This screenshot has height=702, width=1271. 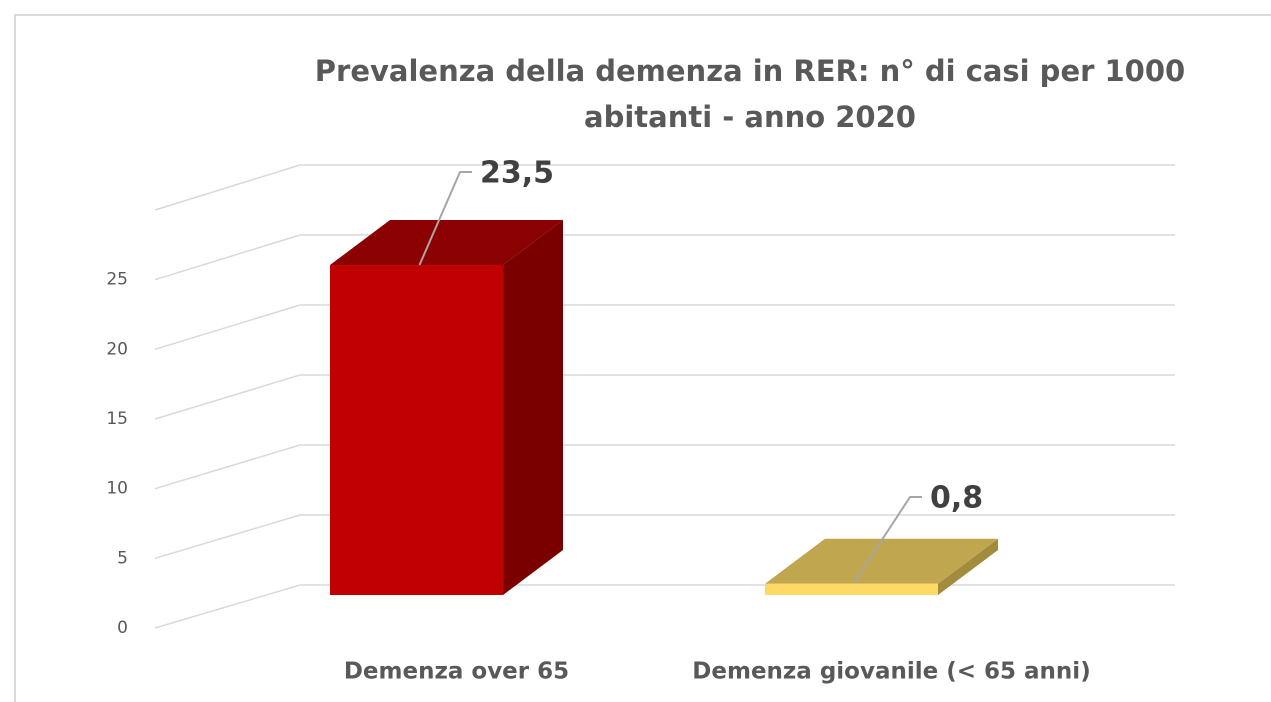 I want to click on y-tick-label: 10, so click(x=117, y=489).